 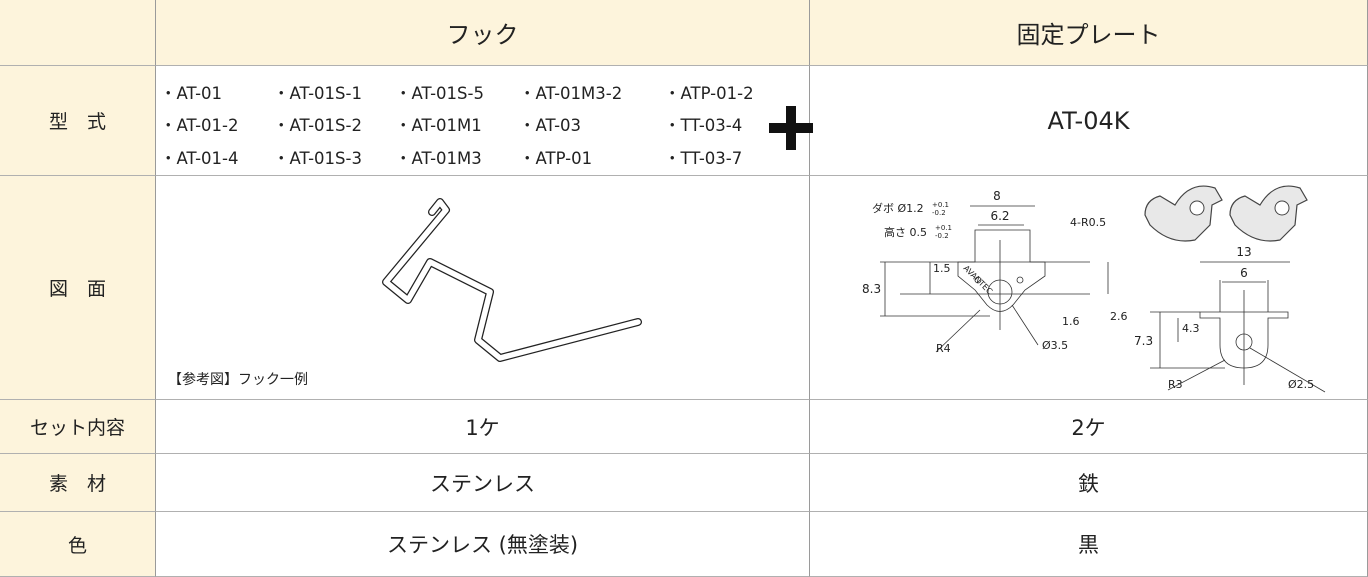 What do you see at coordinates (1175, 384) in the screenshot?
I see `dim-label: R3` at bounding box center [1175, 384].